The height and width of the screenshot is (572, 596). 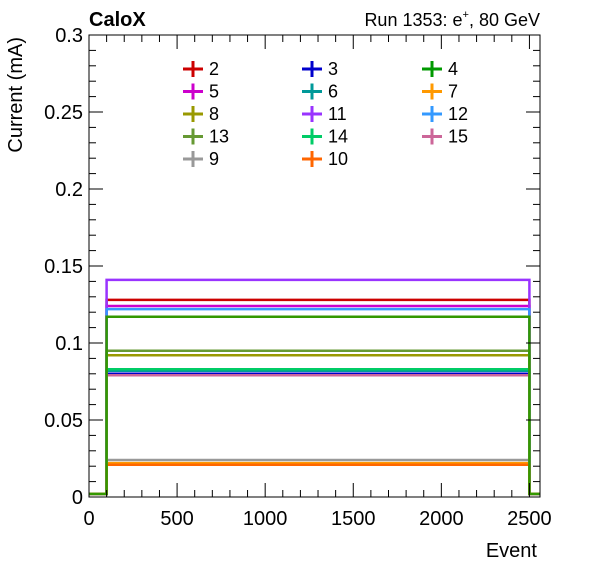 What do you see at coordinates (206, 137) in the screenshot?
I see `legend-entry-13: 13` at bounding box center [206, 137].